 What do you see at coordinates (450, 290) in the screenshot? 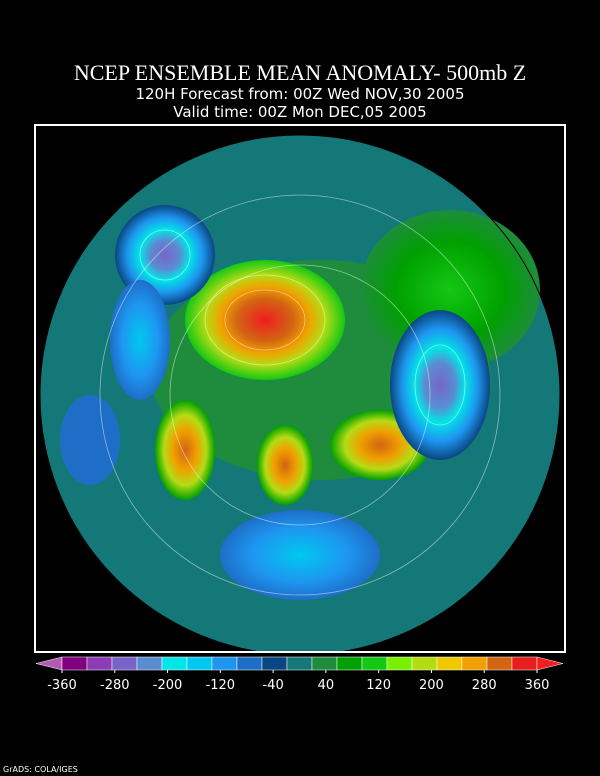
I see `anomaly-field` at bounding box center [450, 290].